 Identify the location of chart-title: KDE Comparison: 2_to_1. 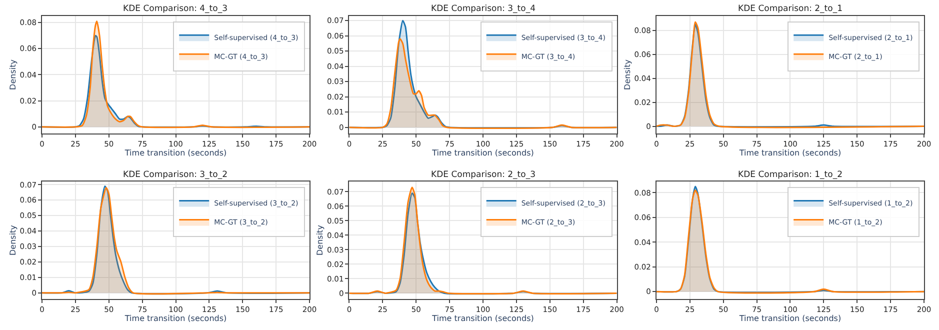
(790, 9).